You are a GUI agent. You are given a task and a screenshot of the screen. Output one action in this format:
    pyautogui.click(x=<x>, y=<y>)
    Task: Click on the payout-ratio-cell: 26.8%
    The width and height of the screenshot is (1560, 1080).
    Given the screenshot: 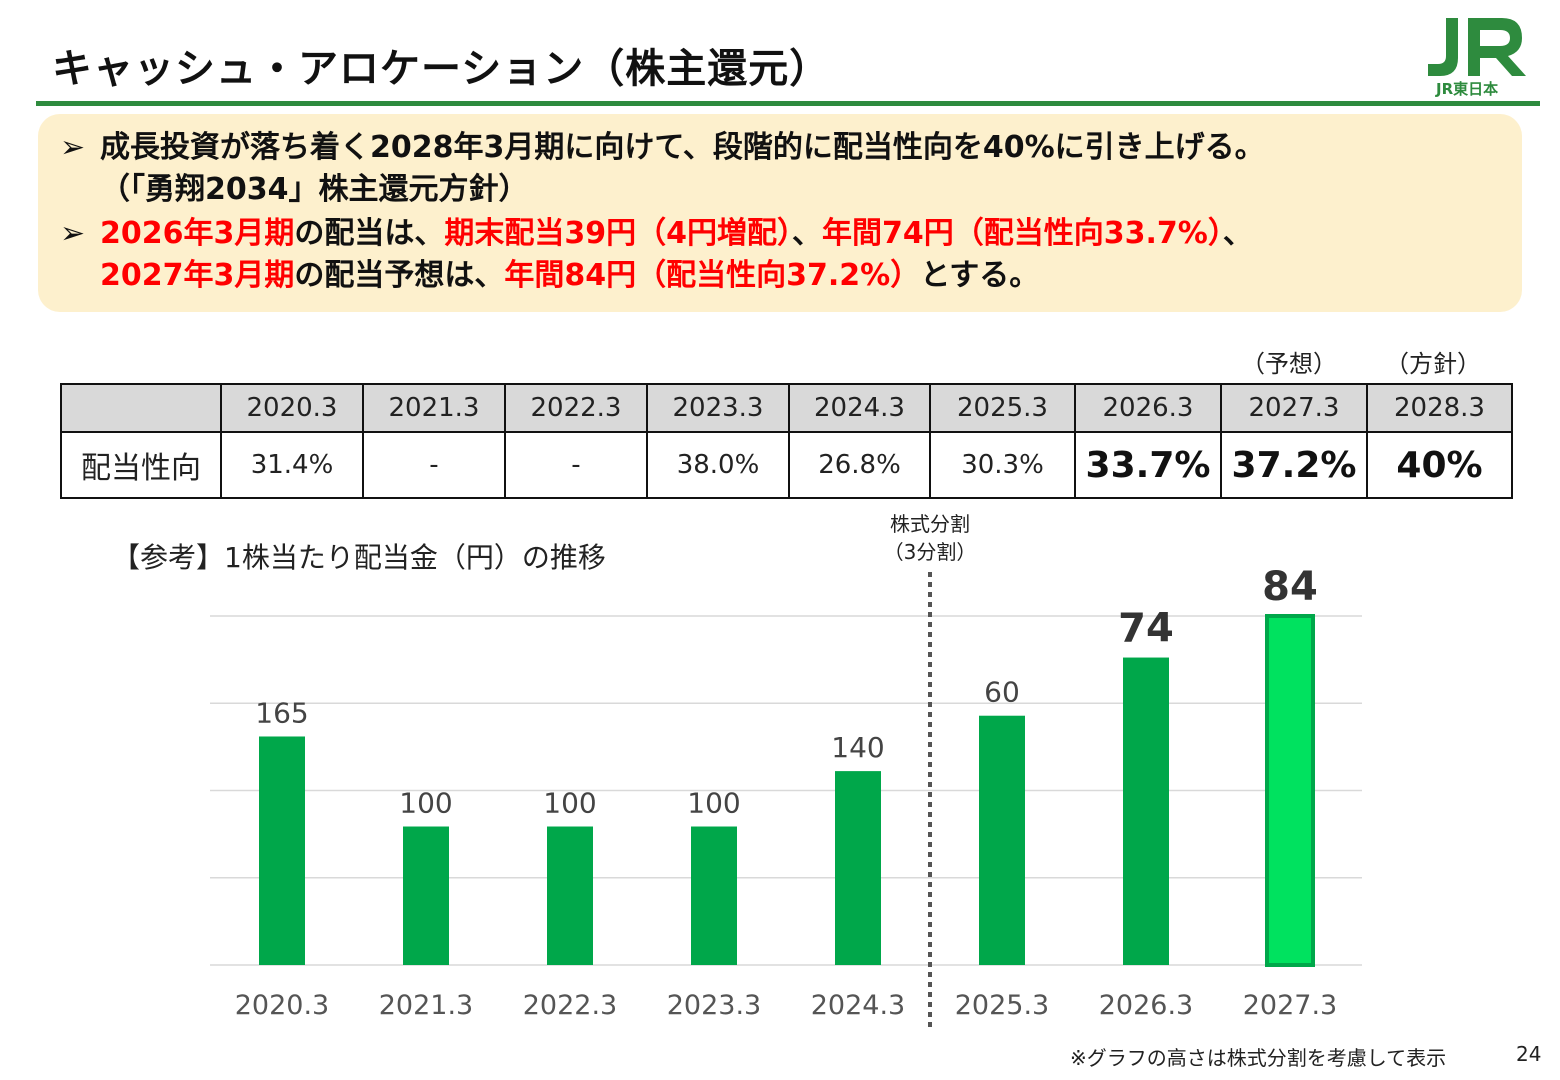 What is the action you would take?
    pyautogui.click(x=859, y=465)
    